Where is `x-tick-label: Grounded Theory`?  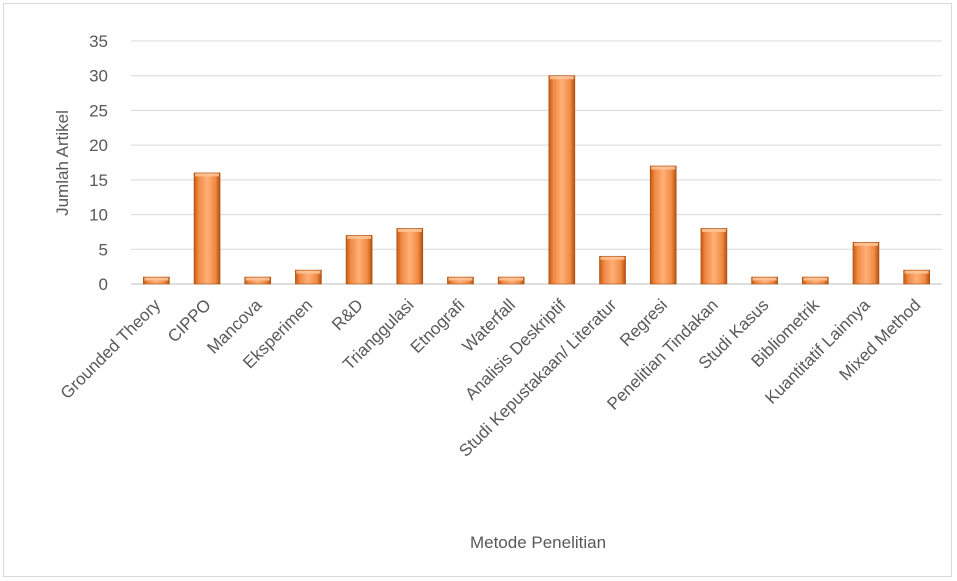 x-tick-label: Grounded Theory is located at coordinates (111, 349).